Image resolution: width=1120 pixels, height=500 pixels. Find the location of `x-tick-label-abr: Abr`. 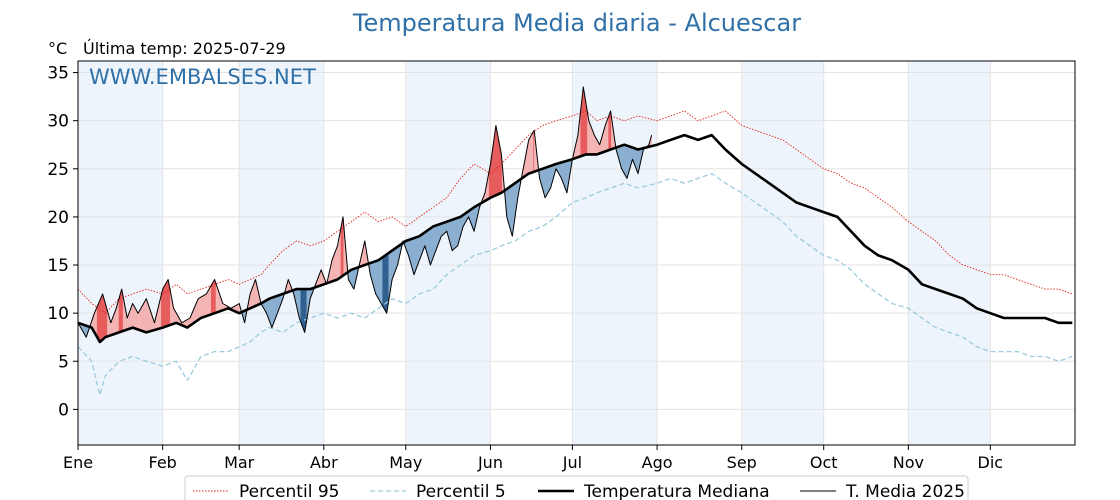

x-tick-label-abr: Abr is located at coordinates (324, 462).